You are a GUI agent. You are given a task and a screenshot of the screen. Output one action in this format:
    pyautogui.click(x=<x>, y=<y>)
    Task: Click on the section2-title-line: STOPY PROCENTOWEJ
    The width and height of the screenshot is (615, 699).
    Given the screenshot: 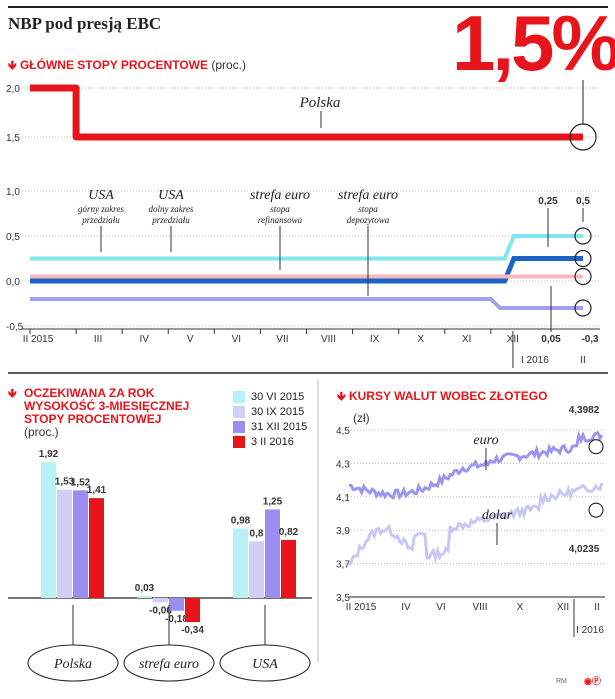 What is the action you would take?
    pyautogui.click(x=93, y=419)
    